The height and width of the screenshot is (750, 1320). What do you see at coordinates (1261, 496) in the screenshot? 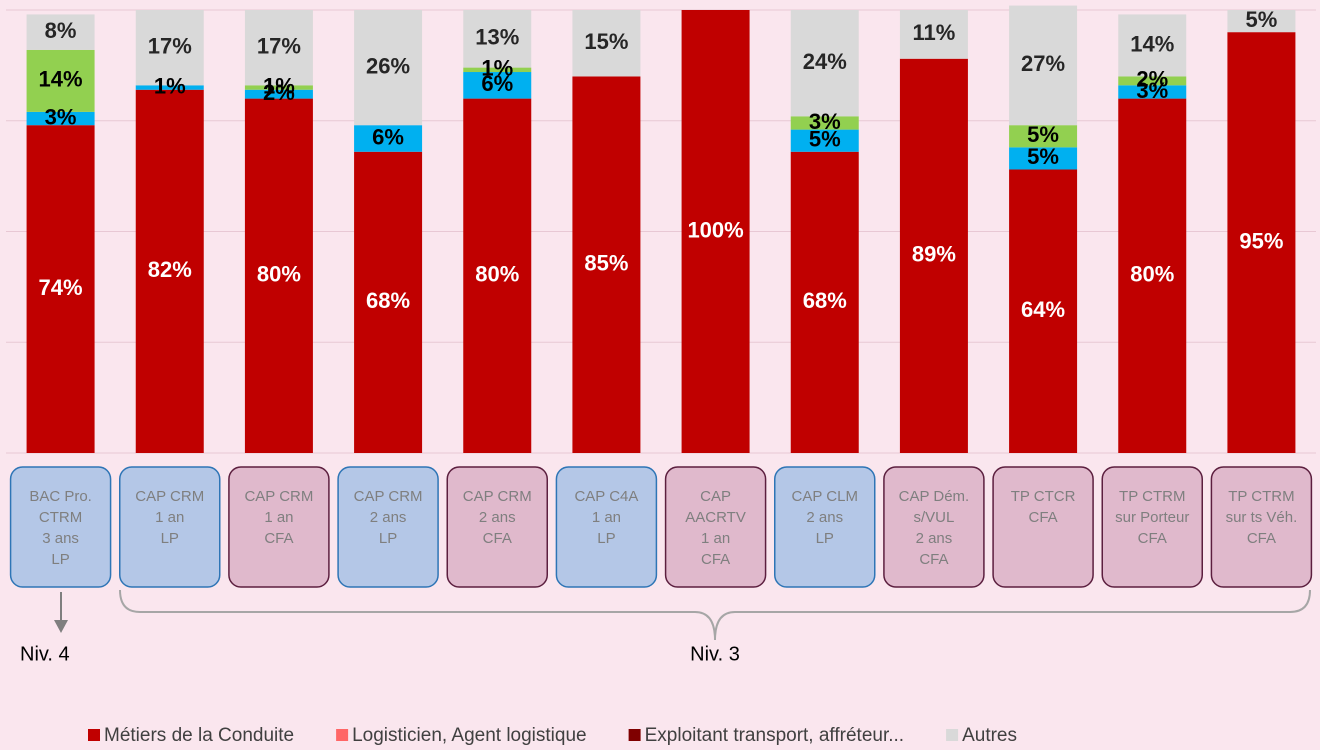
I see `category-label: TP CTRM` at bounding box center [1261, 496].